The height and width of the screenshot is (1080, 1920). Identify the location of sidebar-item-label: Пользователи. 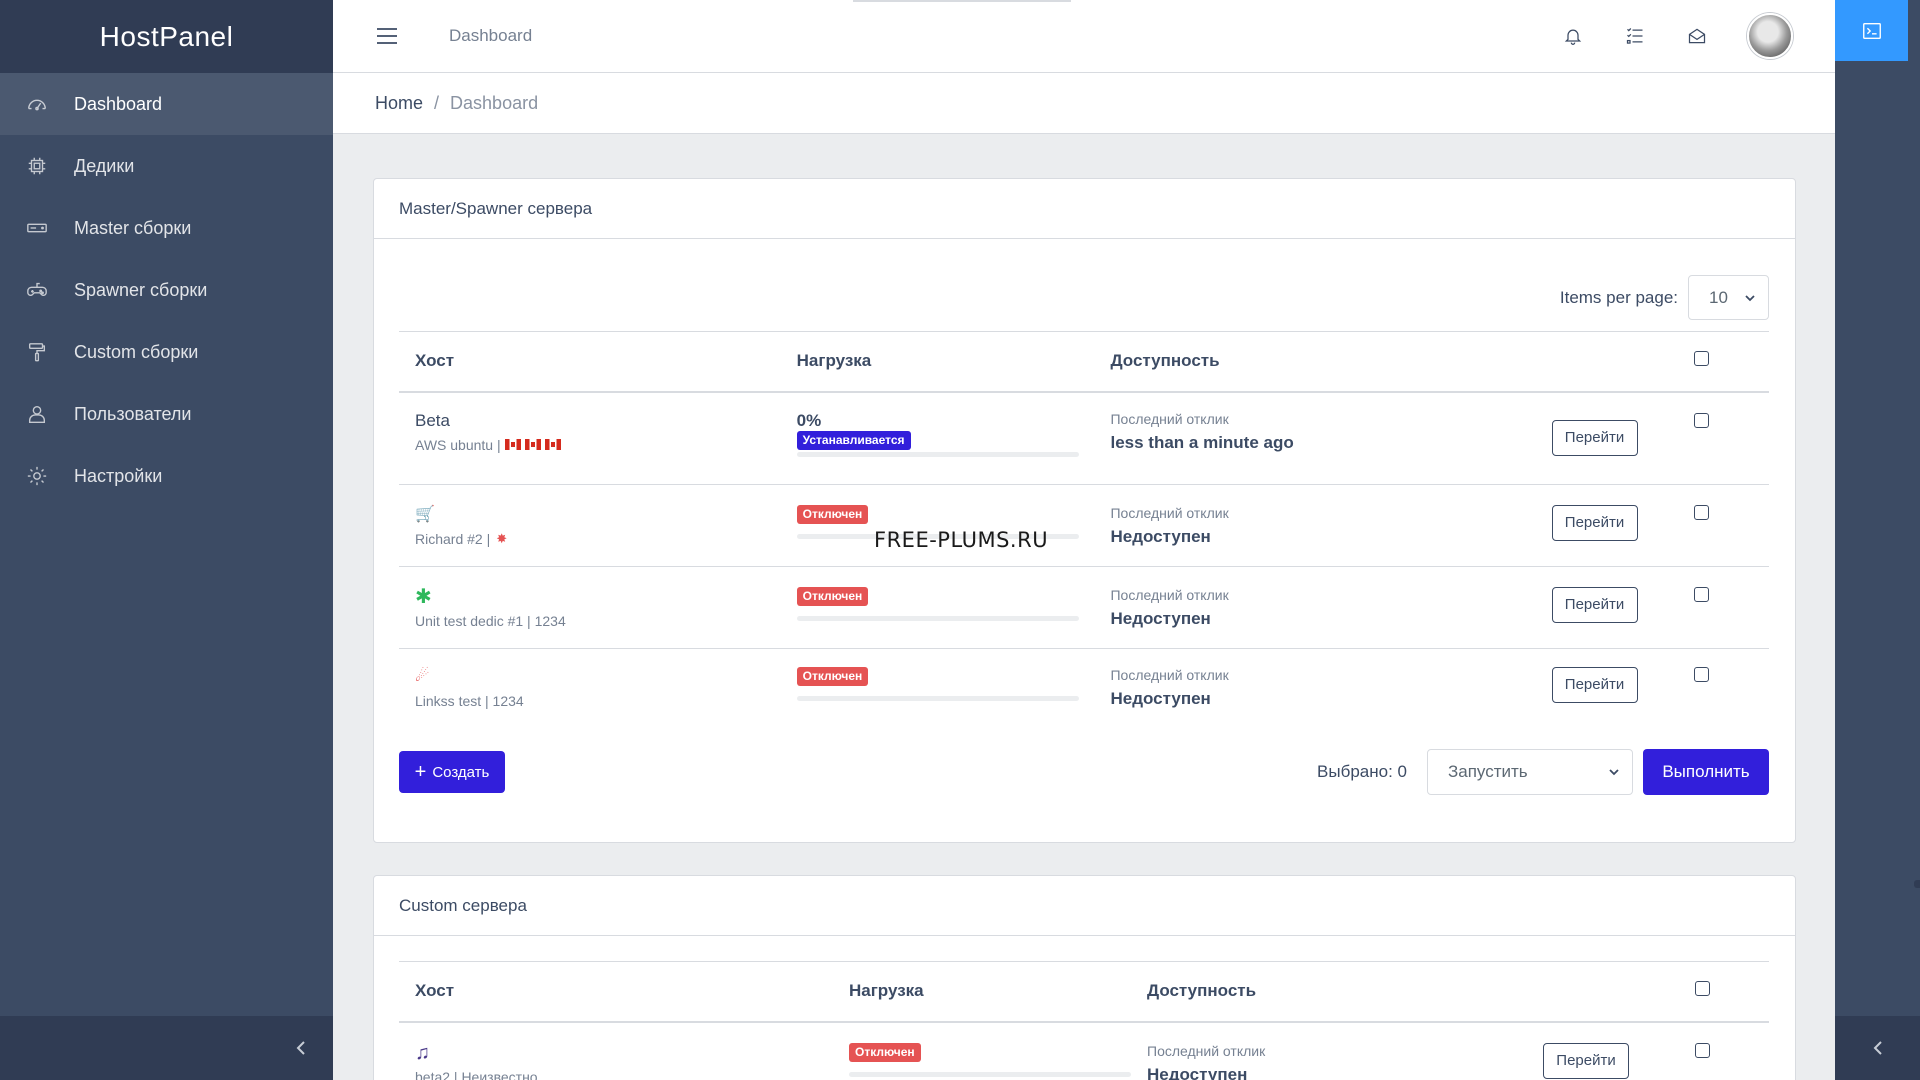
(133, 413).